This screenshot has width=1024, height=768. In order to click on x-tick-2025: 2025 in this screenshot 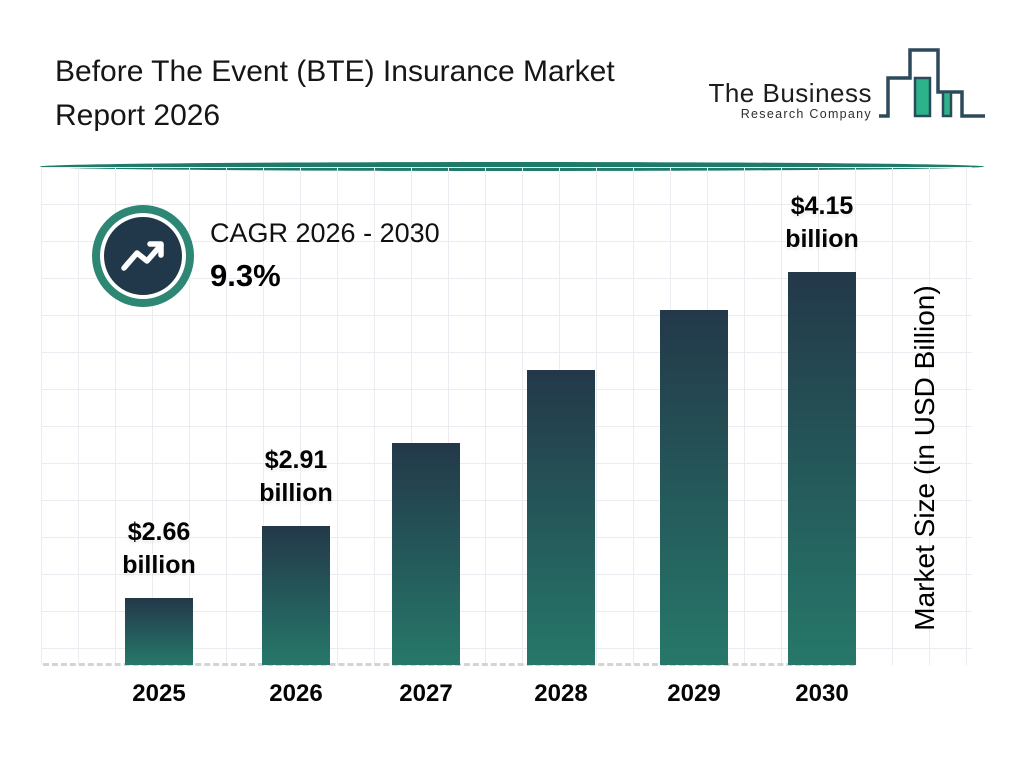, I will do `click(159, 693)`.